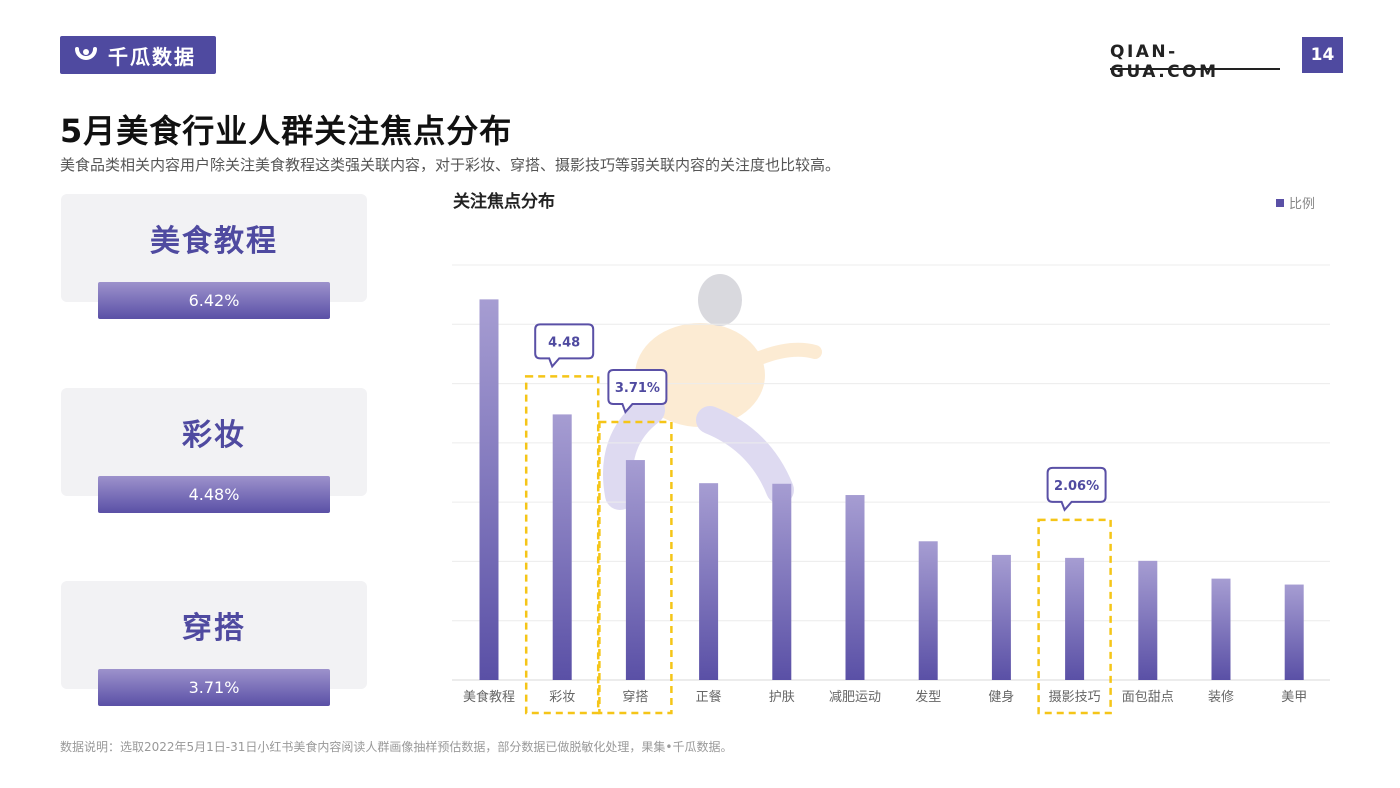  What do you see at coordinates (1302, 204) in the screenshot?
I see `legend-label: 比例` at bounding box center [1302, 204].